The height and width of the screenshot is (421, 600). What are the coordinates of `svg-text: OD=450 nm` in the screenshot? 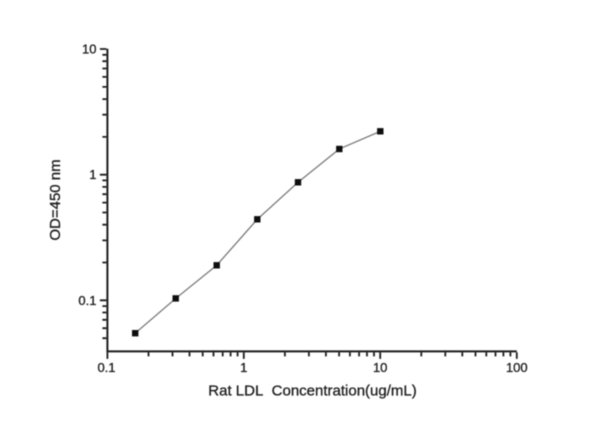 It's located at (55, 199).